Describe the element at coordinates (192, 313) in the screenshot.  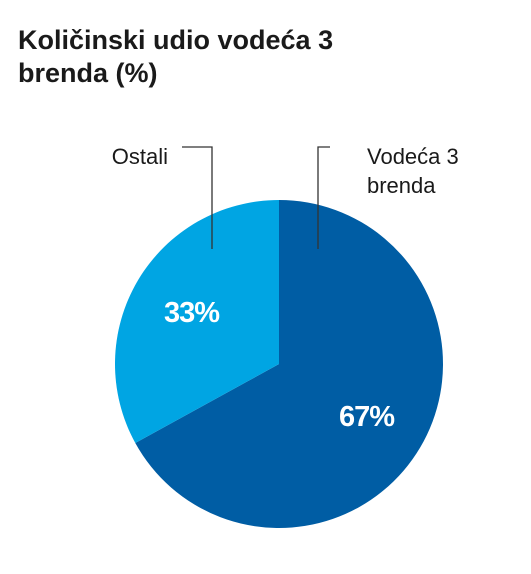
I see `slice-value-label: 33%` at that location.